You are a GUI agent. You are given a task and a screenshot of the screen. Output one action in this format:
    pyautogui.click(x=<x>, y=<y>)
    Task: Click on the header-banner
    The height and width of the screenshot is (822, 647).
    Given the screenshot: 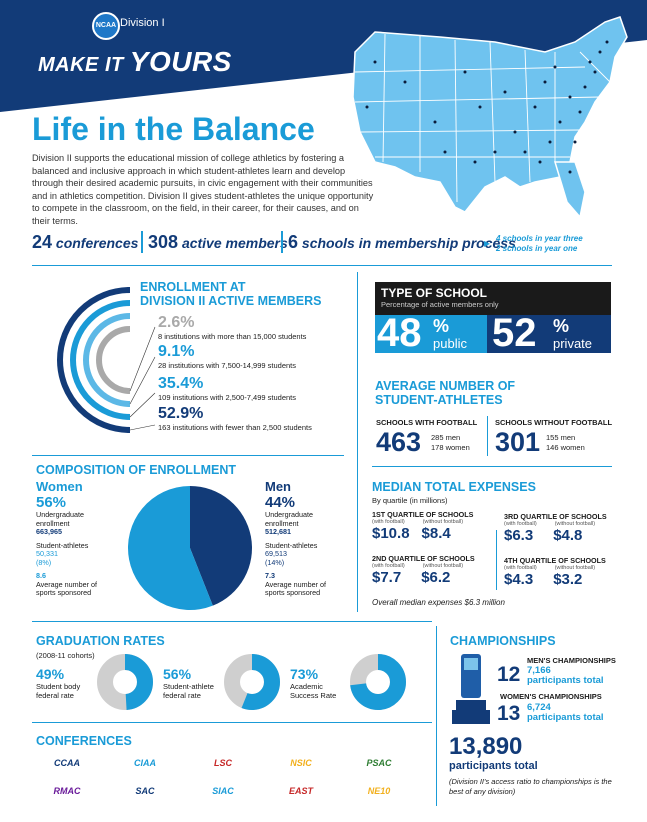 What is the action you would take?
    pyautogui.click(x=323, y=56)
    